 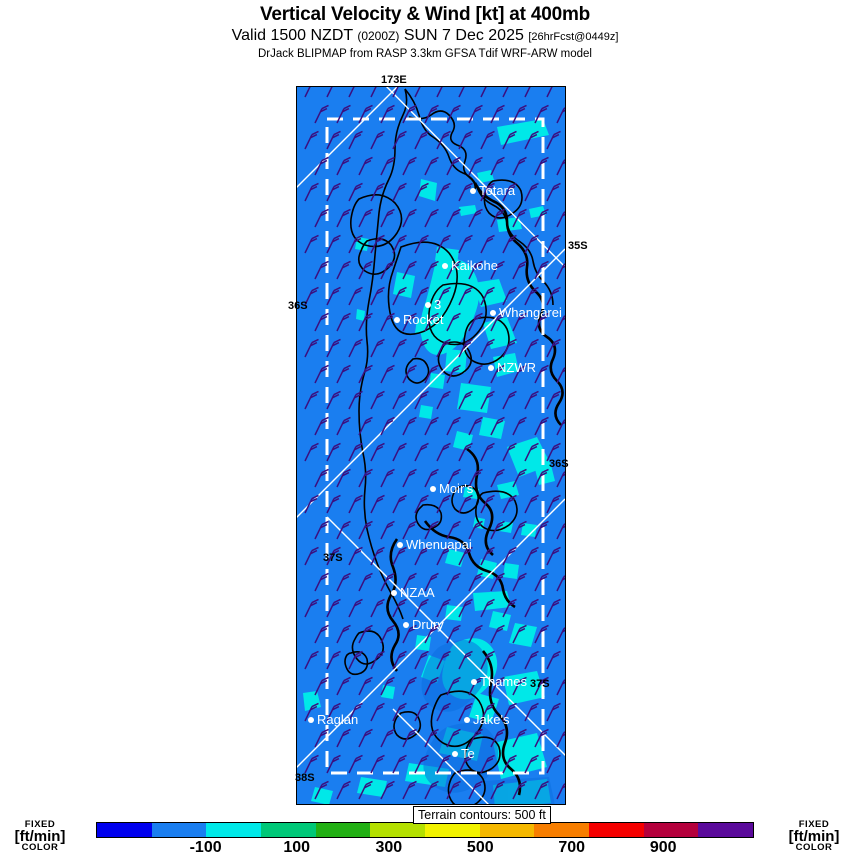 What do you see at coordinates (503, 681) in the screenshot?
I see `station-label-thames: Thames` at bounding box center [503, 681].